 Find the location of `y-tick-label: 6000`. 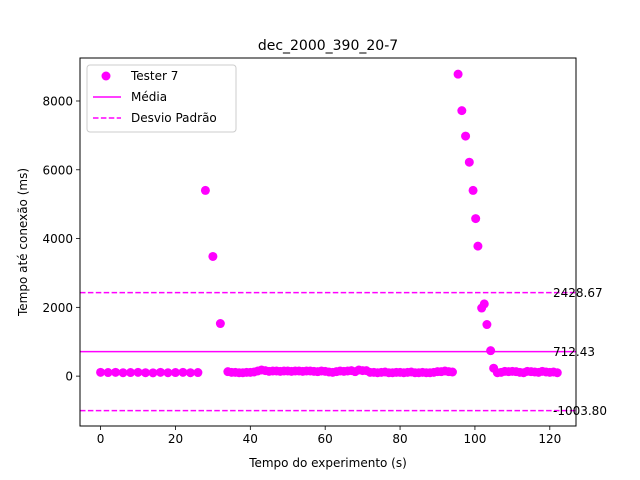

y-tick-label: 6000 is located at coordinates (57, 170).